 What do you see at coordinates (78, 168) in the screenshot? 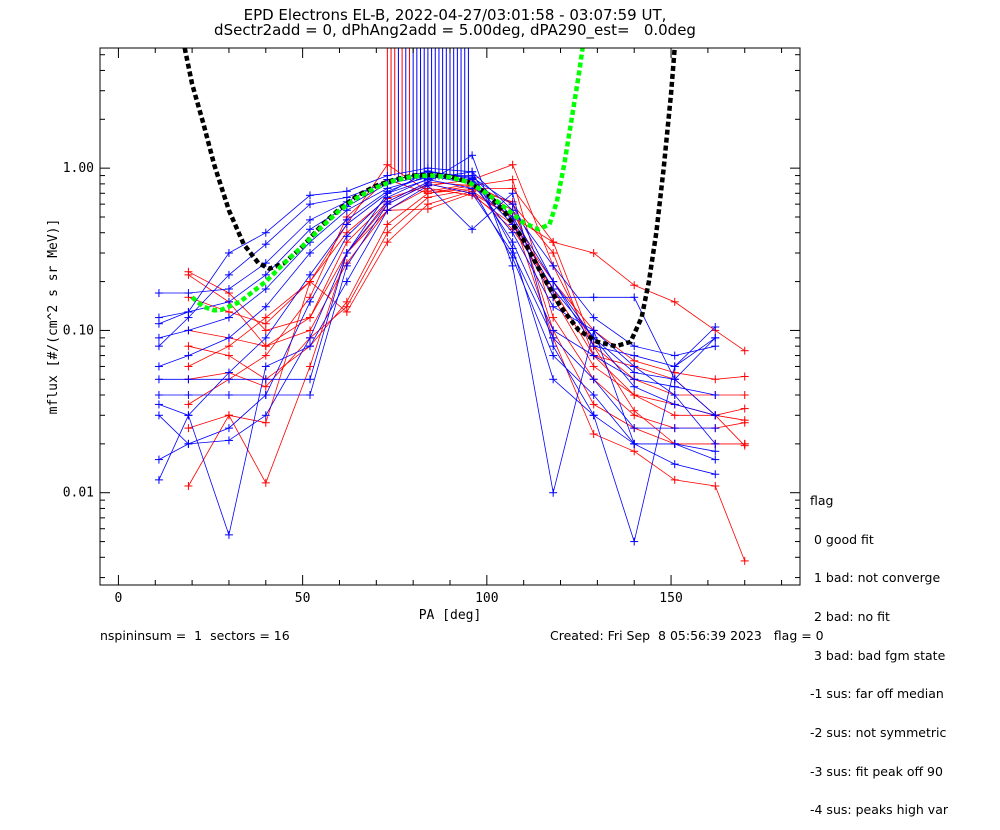
I see `y-tick-label: 1.00` at bounding box center [78, 168].